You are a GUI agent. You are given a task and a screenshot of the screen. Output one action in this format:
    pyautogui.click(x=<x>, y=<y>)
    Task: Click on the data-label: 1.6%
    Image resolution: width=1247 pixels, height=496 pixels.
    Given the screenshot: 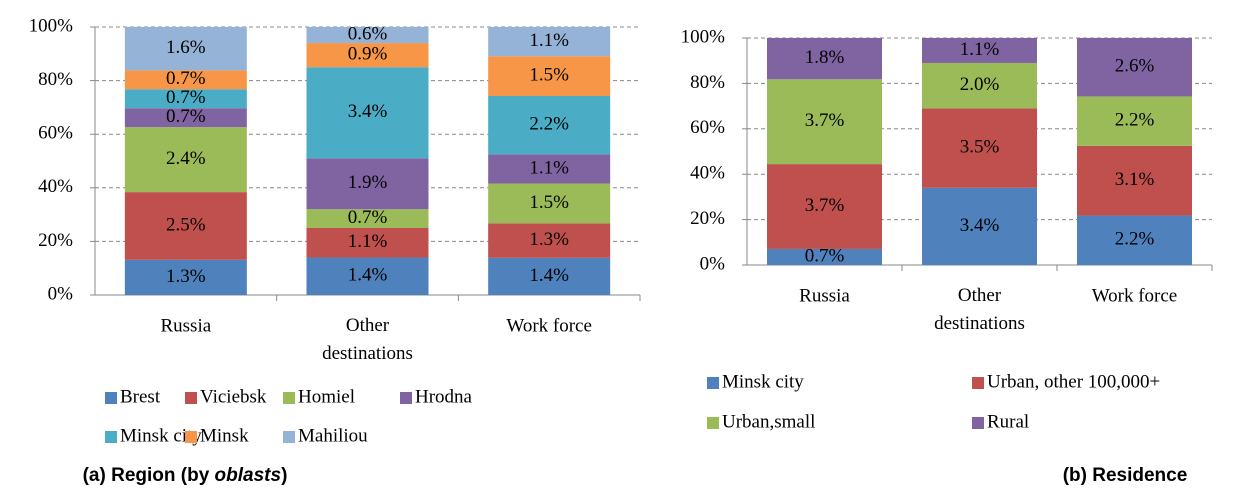 What is the action you would take?
    pyautogui.click(x=186, y=47)
    